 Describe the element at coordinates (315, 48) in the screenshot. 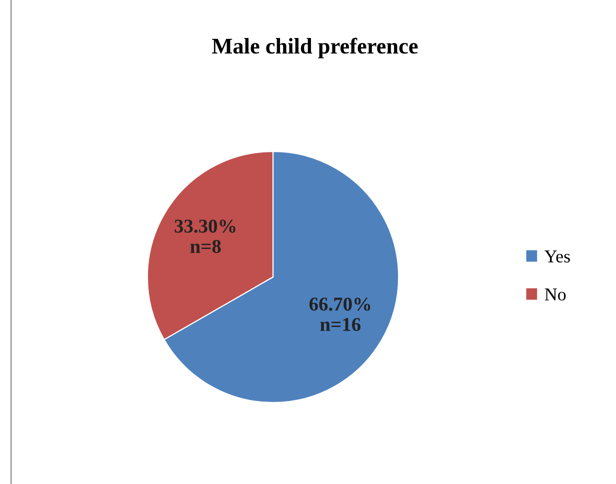

I see `chart-title: Male child preference` at that location.